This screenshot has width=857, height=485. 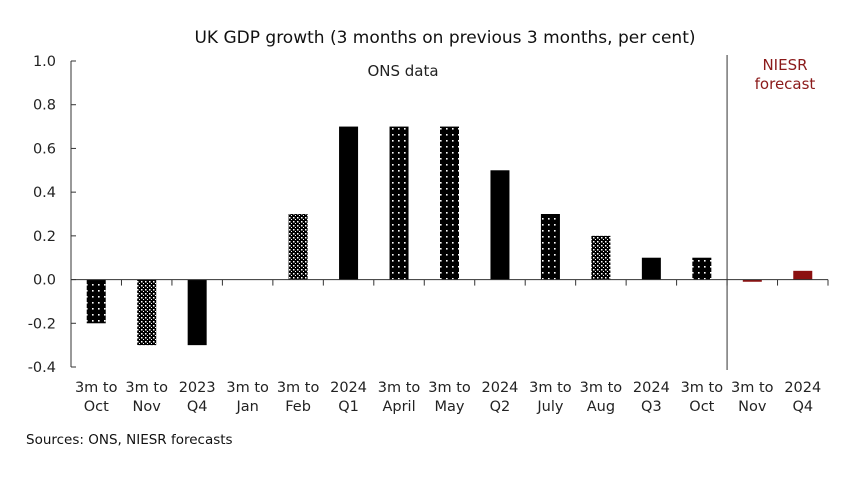 I want to click on x-tick-label: May, so click(x=450, y=407).